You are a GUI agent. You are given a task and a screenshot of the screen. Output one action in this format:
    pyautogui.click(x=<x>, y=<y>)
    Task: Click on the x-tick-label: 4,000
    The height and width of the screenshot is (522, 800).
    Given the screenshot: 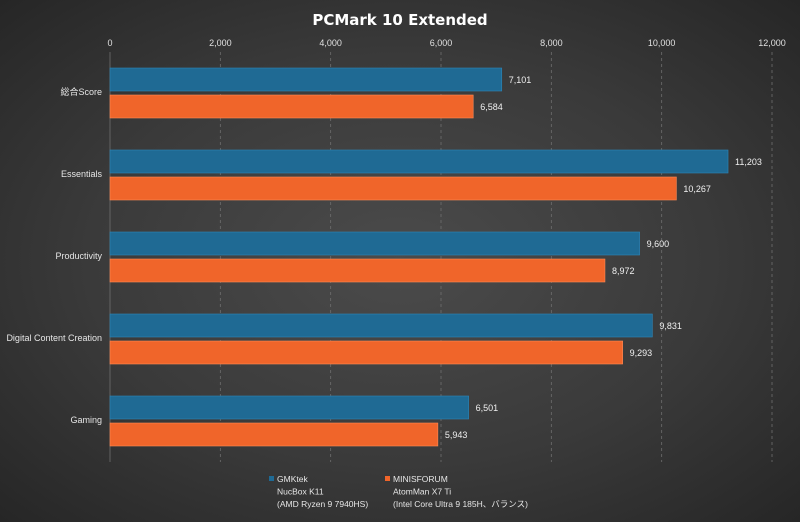 What is the action you would take?
    pyautogui.click(x=330, y=43)
    